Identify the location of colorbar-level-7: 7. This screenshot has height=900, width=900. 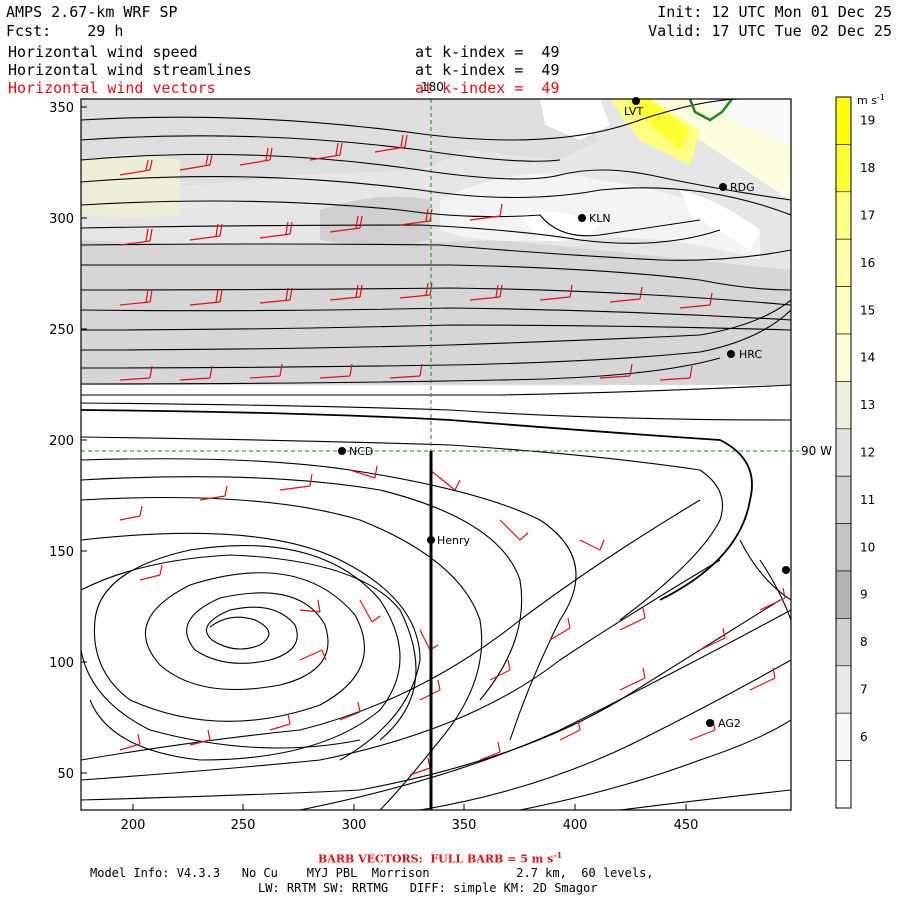
(864, 690).